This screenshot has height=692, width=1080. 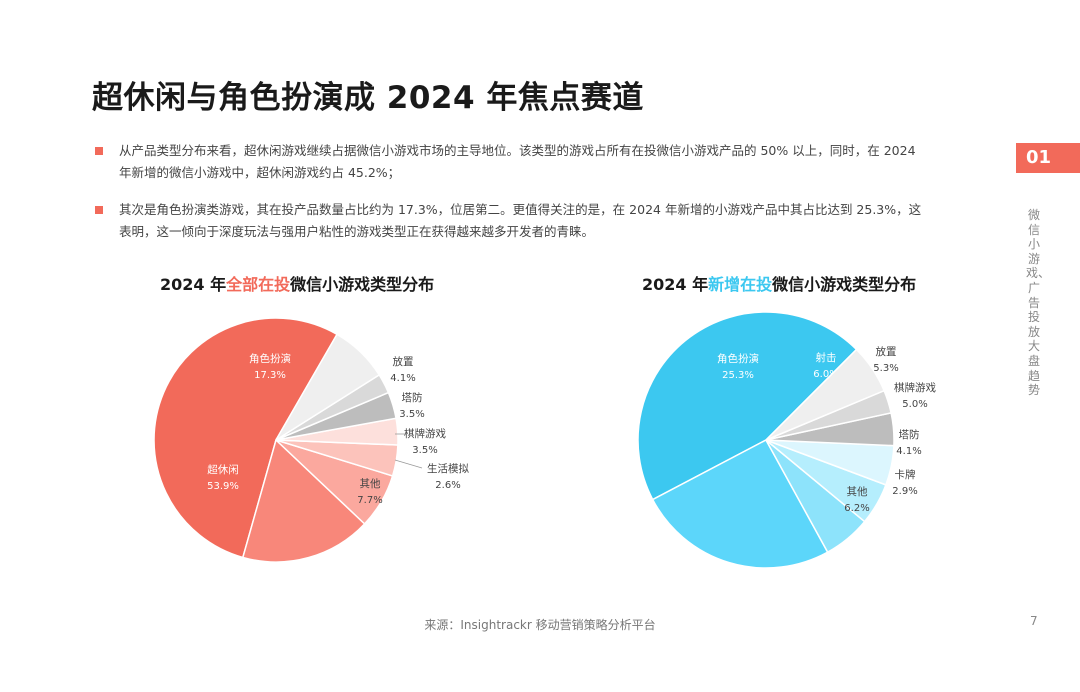 I want to click on source-note: 来源：Insightrackr 移动营销策略分析平台, so click(x=540, y=625).